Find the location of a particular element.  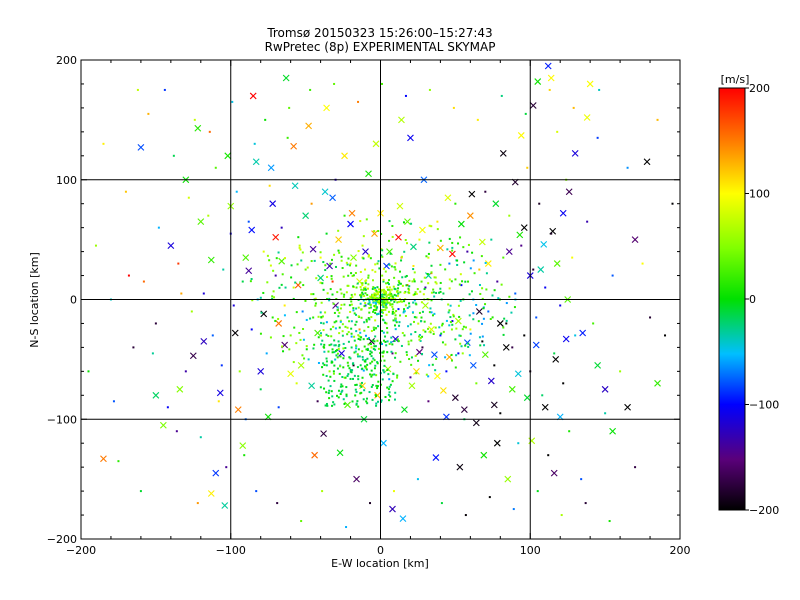

colorbar is located at coordinates (732, 299).